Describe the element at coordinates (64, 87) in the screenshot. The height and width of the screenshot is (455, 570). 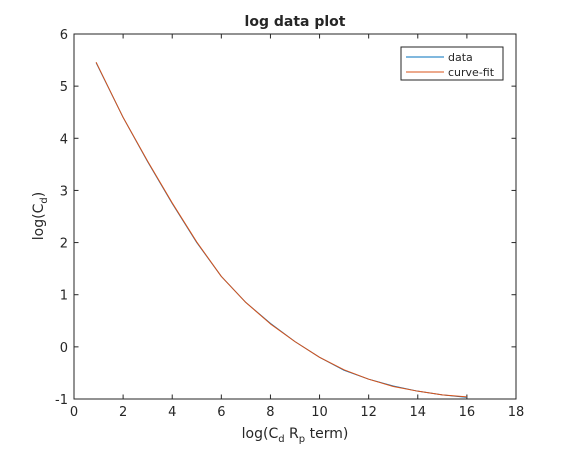
I see `y-tick-label: 5` at that location.